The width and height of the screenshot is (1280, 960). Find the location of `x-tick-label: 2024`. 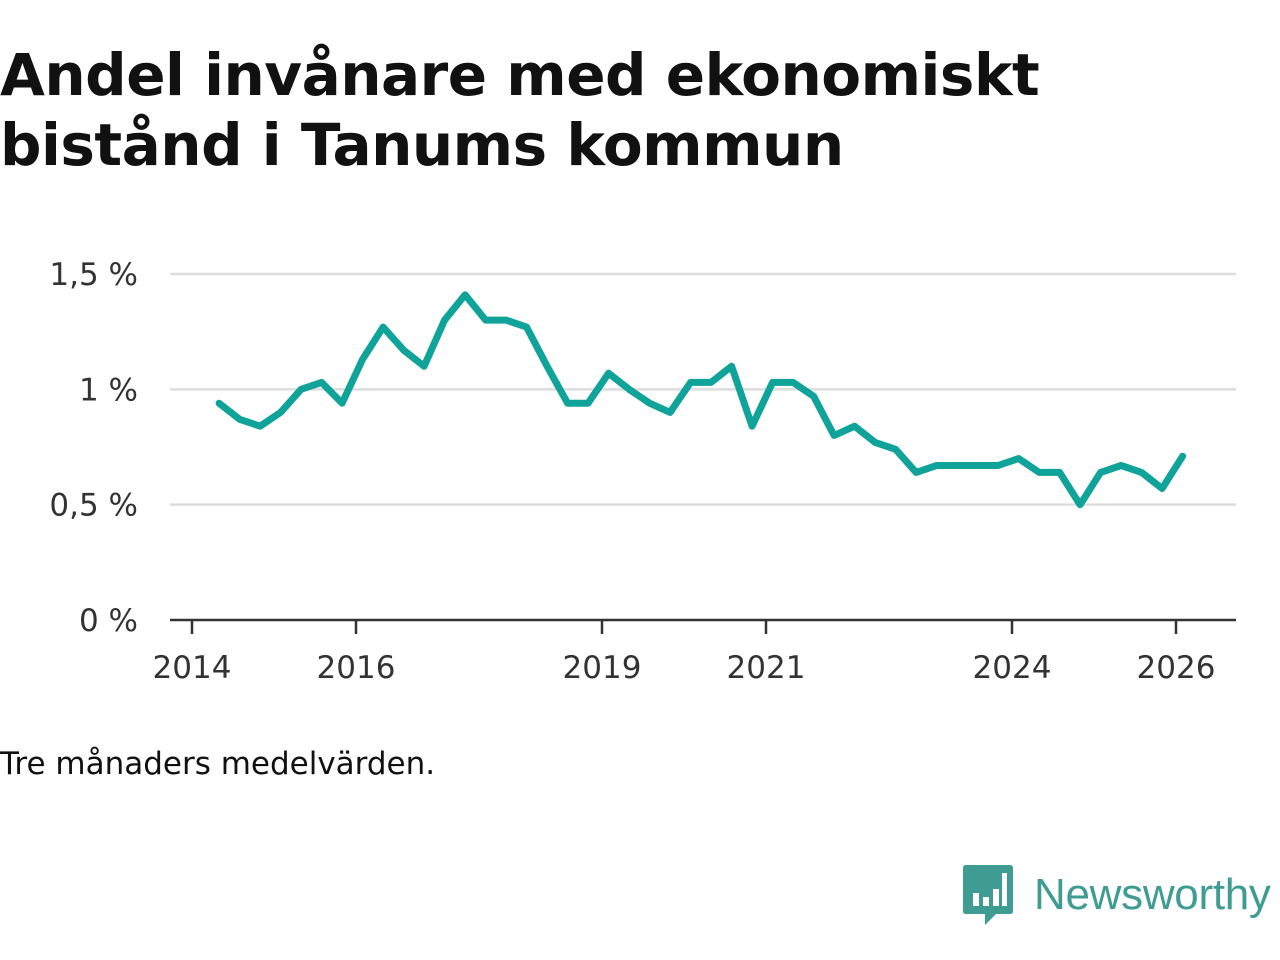

x-tick-label: 2024 is located at coordinates (1012, 668).